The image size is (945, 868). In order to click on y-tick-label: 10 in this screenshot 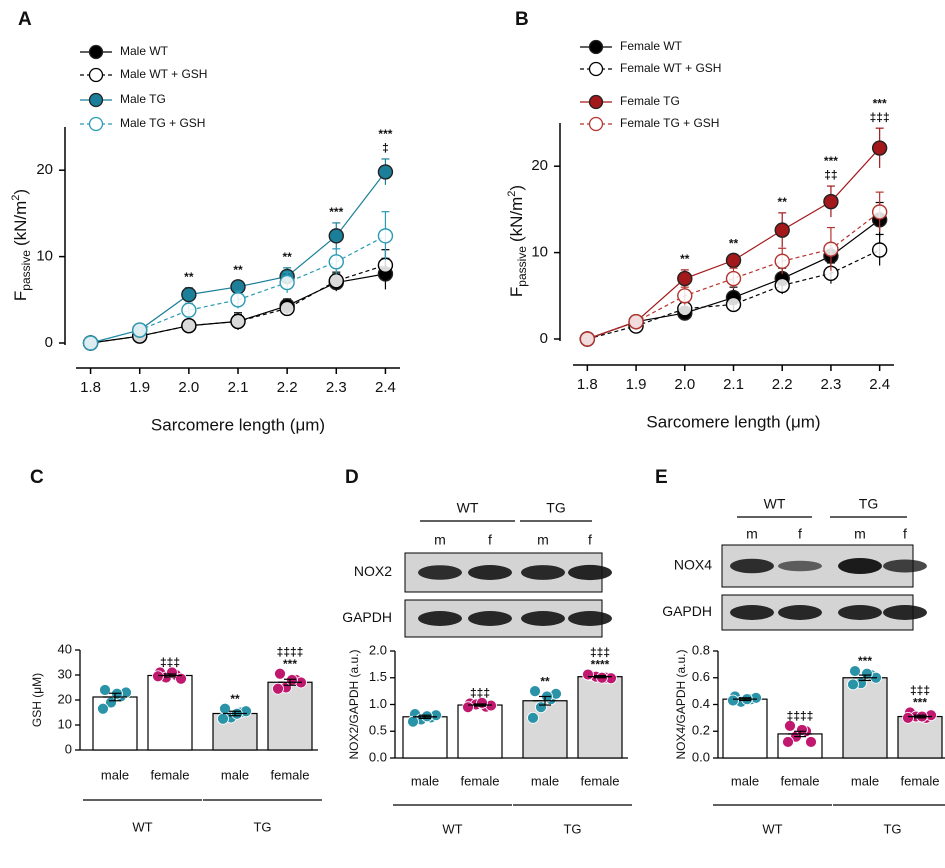, I will do `click(539, 252)`.